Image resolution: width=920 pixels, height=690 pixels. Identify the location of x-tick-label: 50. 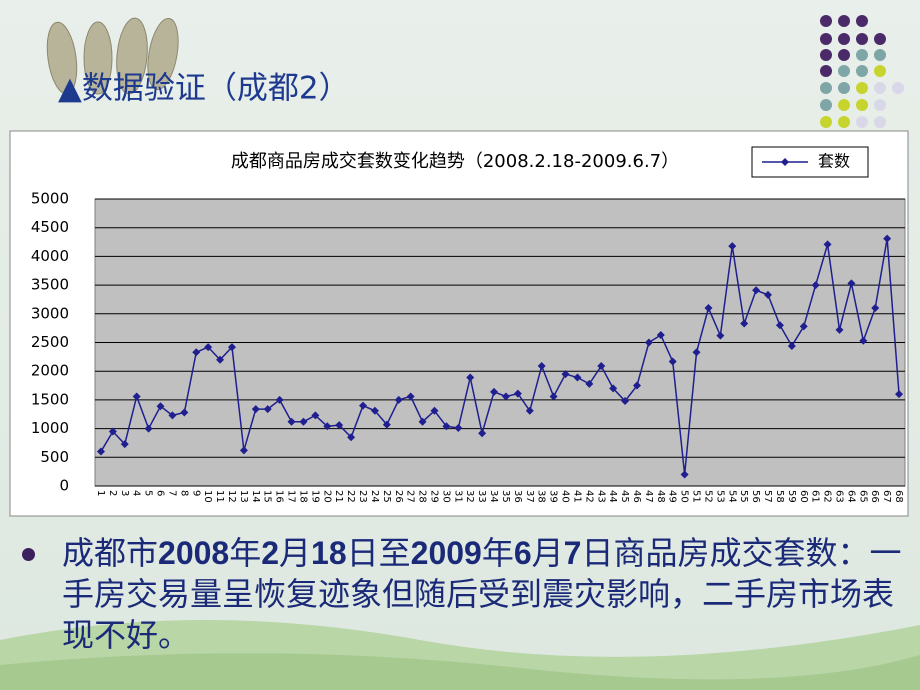
(684, 496).